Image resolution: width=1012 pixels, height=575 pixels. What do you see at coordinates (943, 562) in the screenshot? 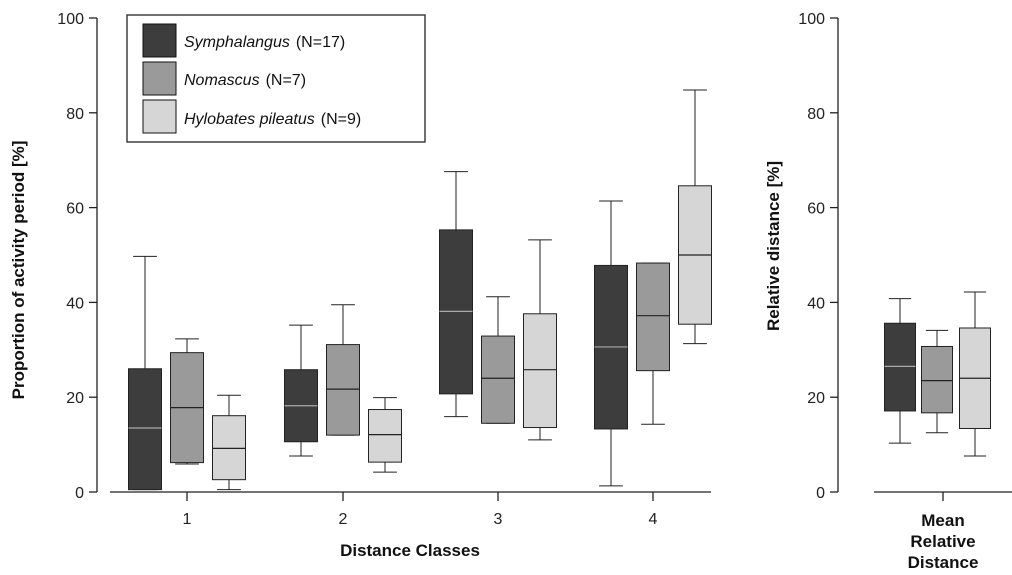
I see `right-x-axis-title-line-3: Distance` at bounding box center [943, 562].